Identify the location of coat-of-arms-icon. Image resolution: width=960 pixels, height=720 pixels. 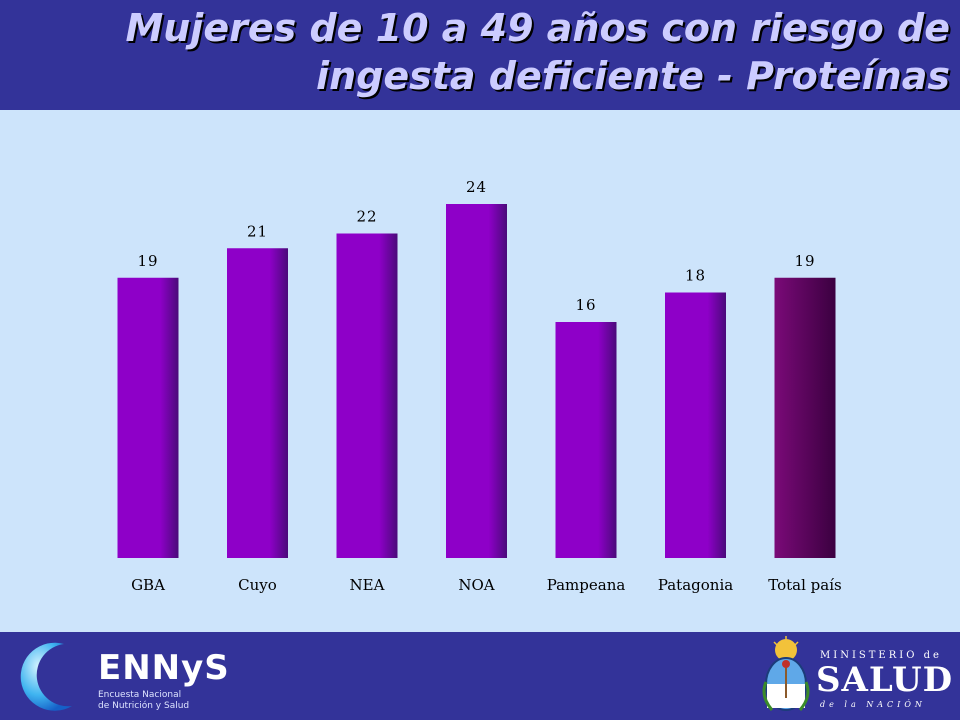
(786, 673).